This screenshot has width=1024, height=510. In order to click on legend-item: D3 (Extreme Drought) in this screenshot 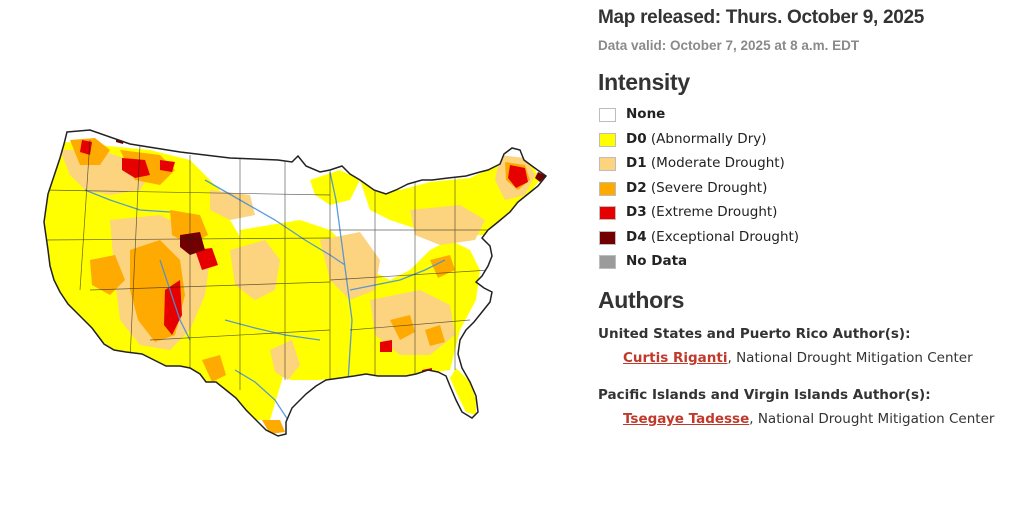, I will do `click(748, 216)`.